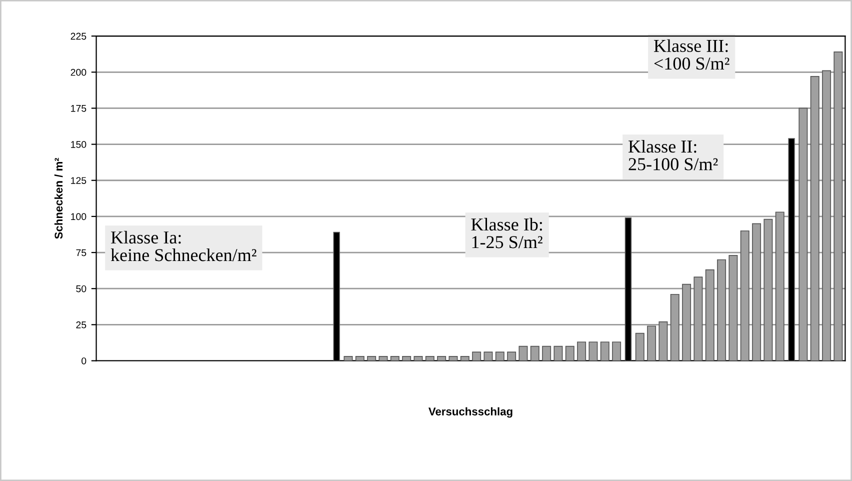 Image resolution: width=852 pixels, height=481 pixels. What do you see at coordinates (78, 72) in the screenshot?
I see `y-tick-label: 200` at bounding box center [78, 72].